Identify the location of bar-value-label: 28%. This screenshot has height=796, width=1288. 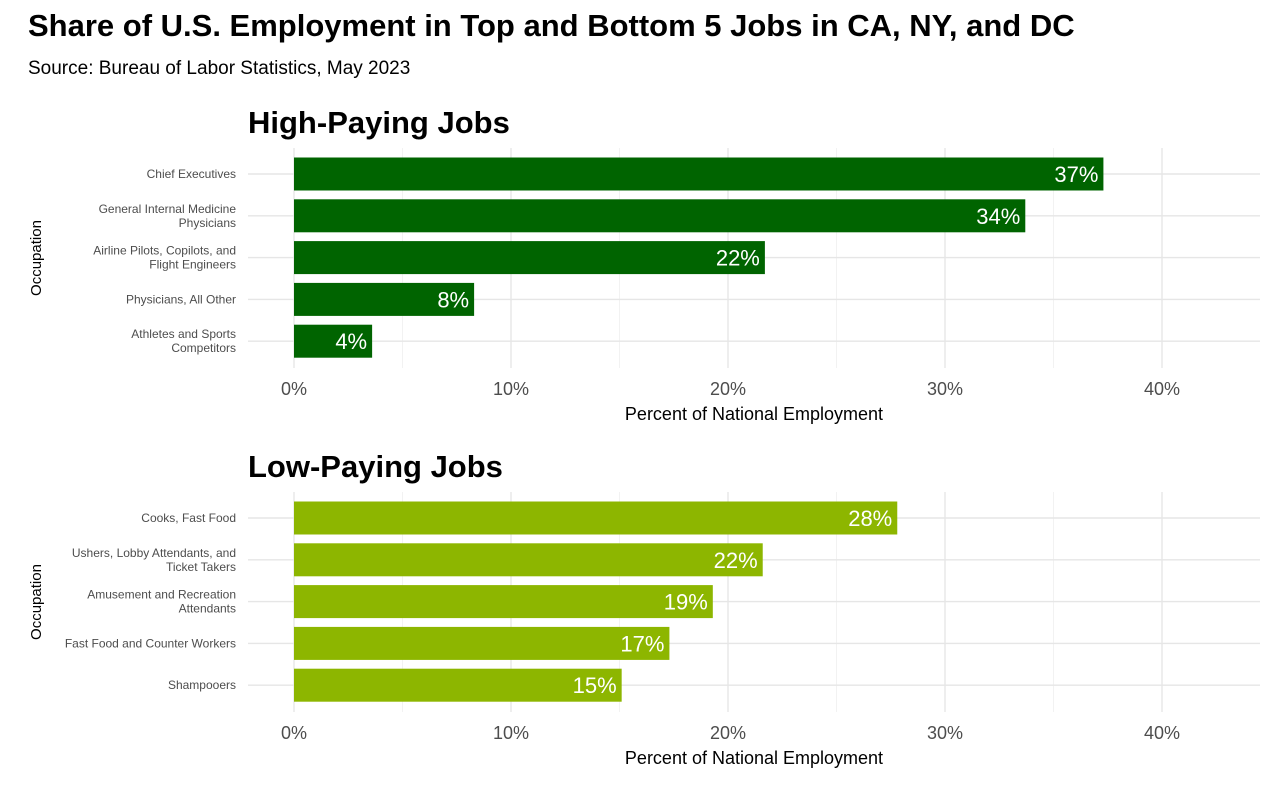
(870, 518).